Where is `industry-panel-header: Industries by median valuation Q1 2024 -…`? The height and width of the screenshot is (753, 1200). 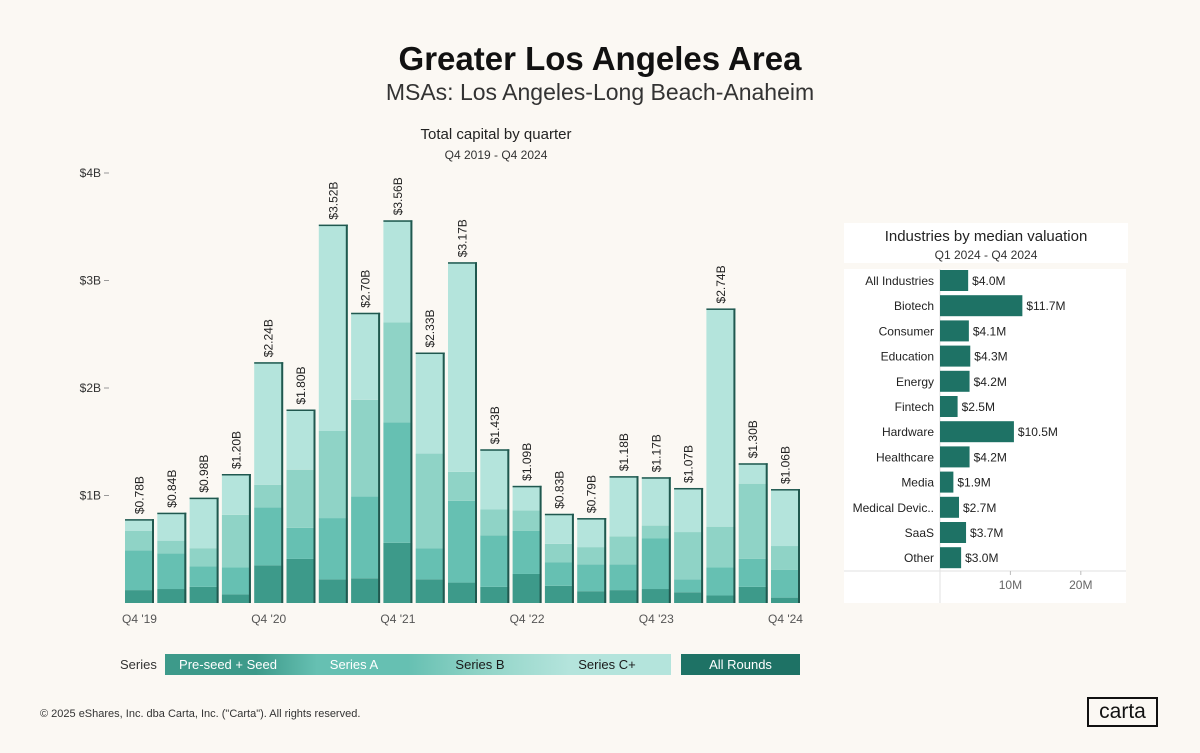 industry-panel-header: Industries by median valuation Q1 2024 -… is located at coordinates (986, 243).